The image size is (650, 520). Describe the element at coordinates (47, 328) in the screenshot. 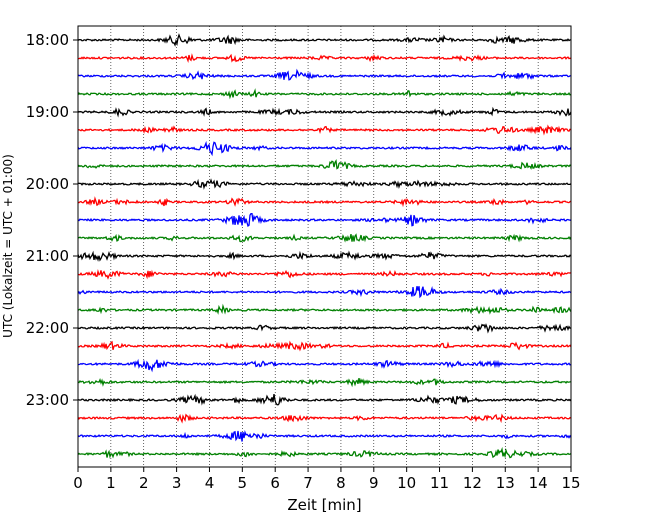

I see `y-tick-label: 22:00` at that location.